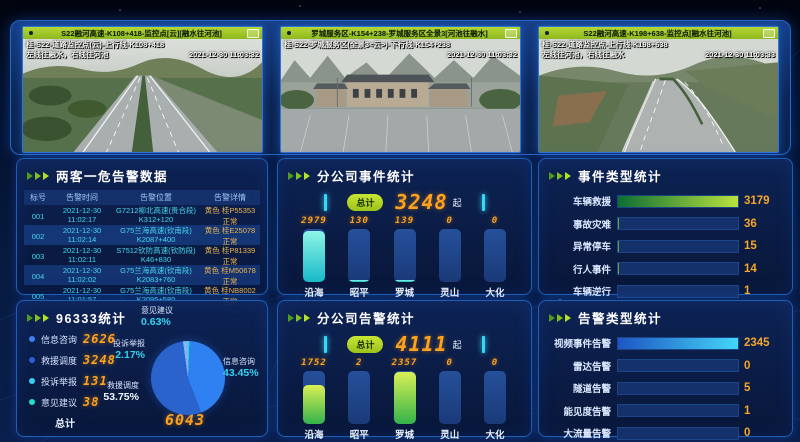  I want to click on total-unit: 起, so click(457, 344).